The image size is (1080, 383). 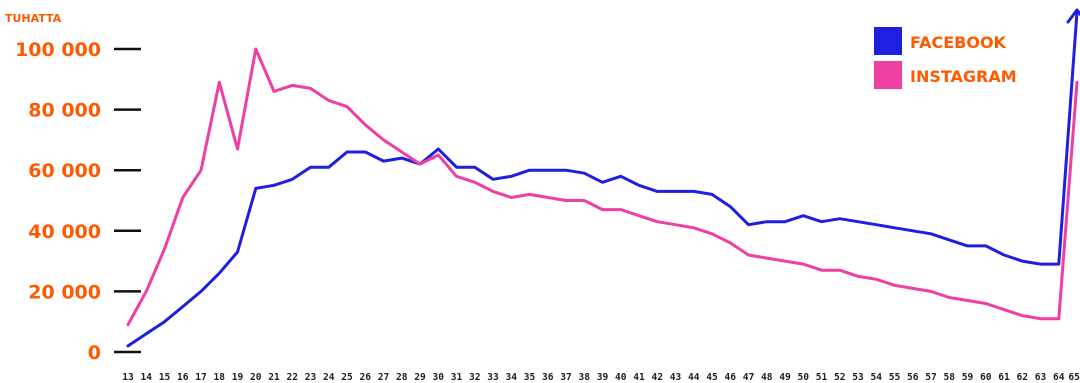 I want to click on y-axis: 0 20 000 40 000 60 000 80 000 100 000, so click(x=78, y=201).